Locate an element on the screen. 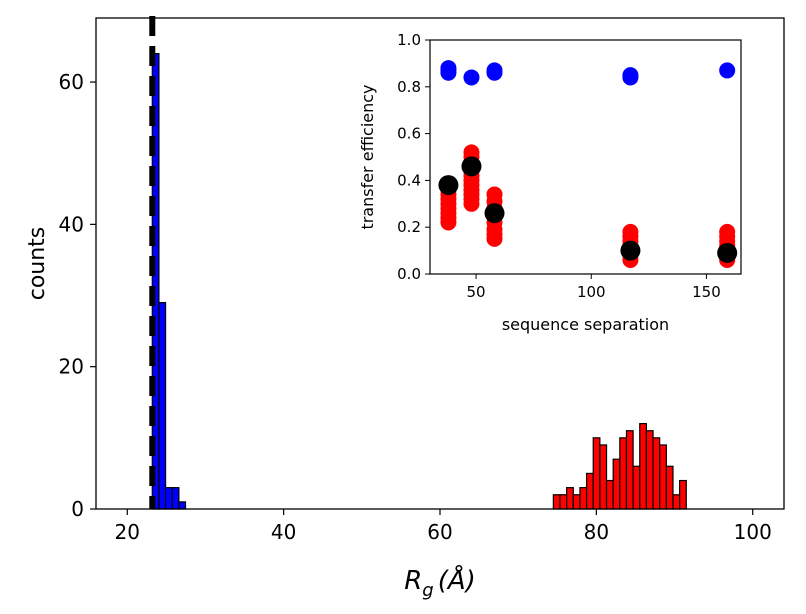 The image size is (806, 614). inset-background is located at coordinates (585, 157).